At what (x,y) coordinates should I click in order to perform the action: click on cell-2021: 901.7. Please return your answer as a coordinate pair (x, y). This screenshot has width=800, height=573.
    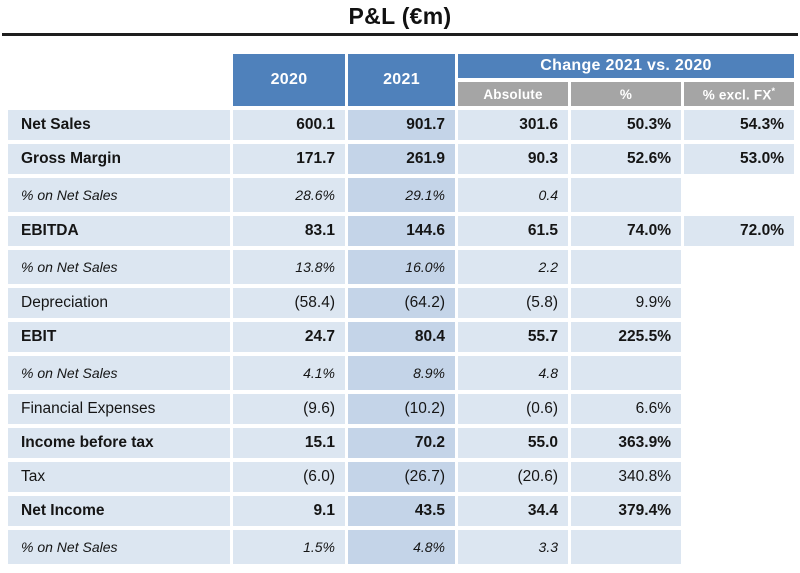
    Looking at the image, I should click on (401, 125).